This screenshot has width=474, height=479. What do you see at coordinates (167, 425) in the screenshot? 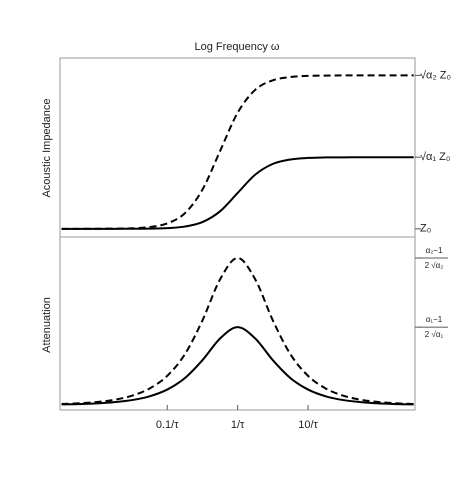
I see `x-tick-label: 0.1/τ` at bounding box center [167, 425].